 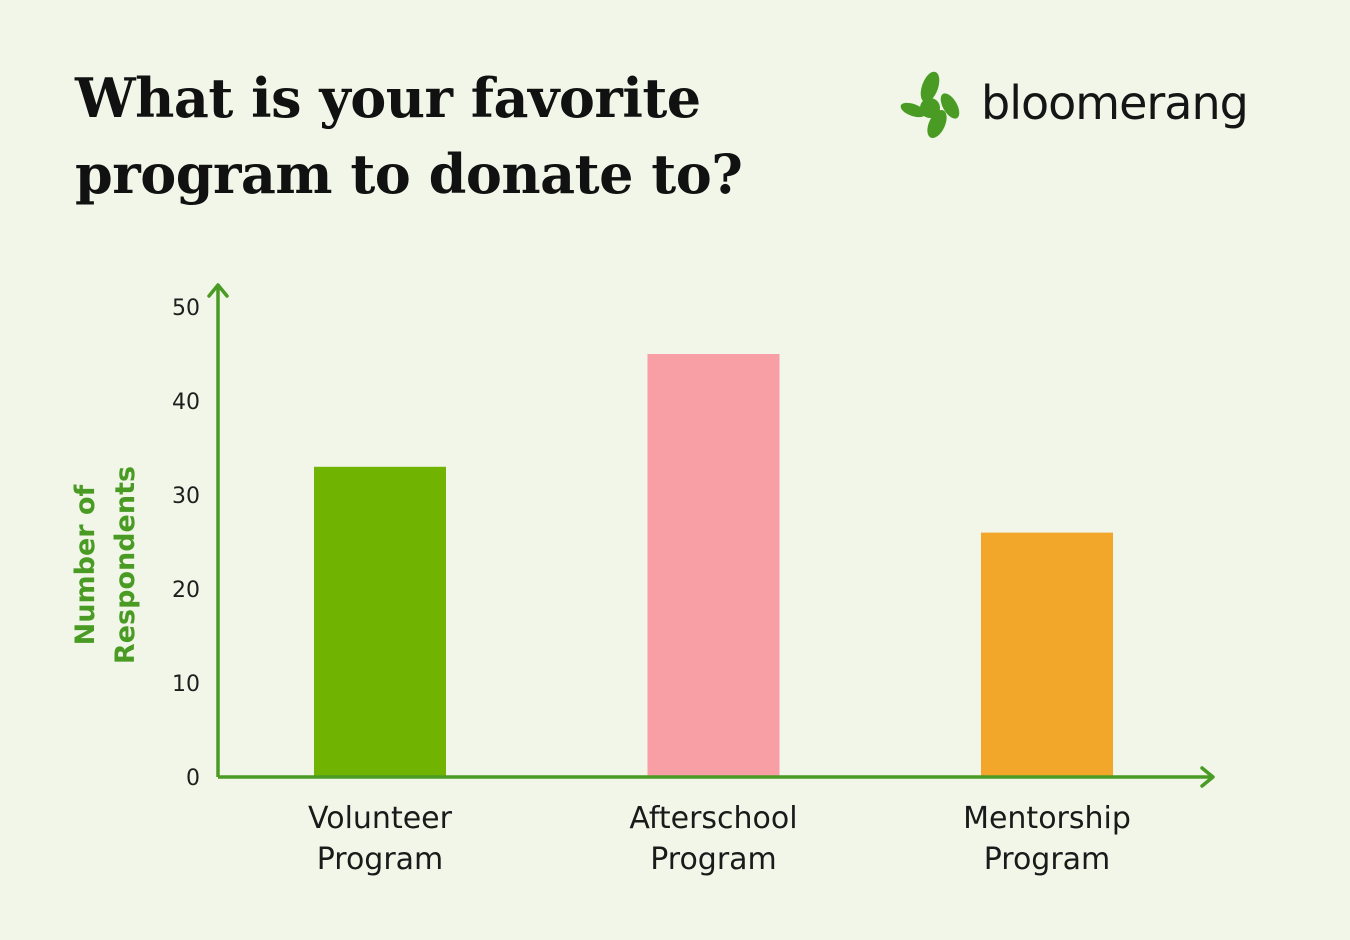 I want to click on y-tick-label-10: 10, so click(x=186, y=684).